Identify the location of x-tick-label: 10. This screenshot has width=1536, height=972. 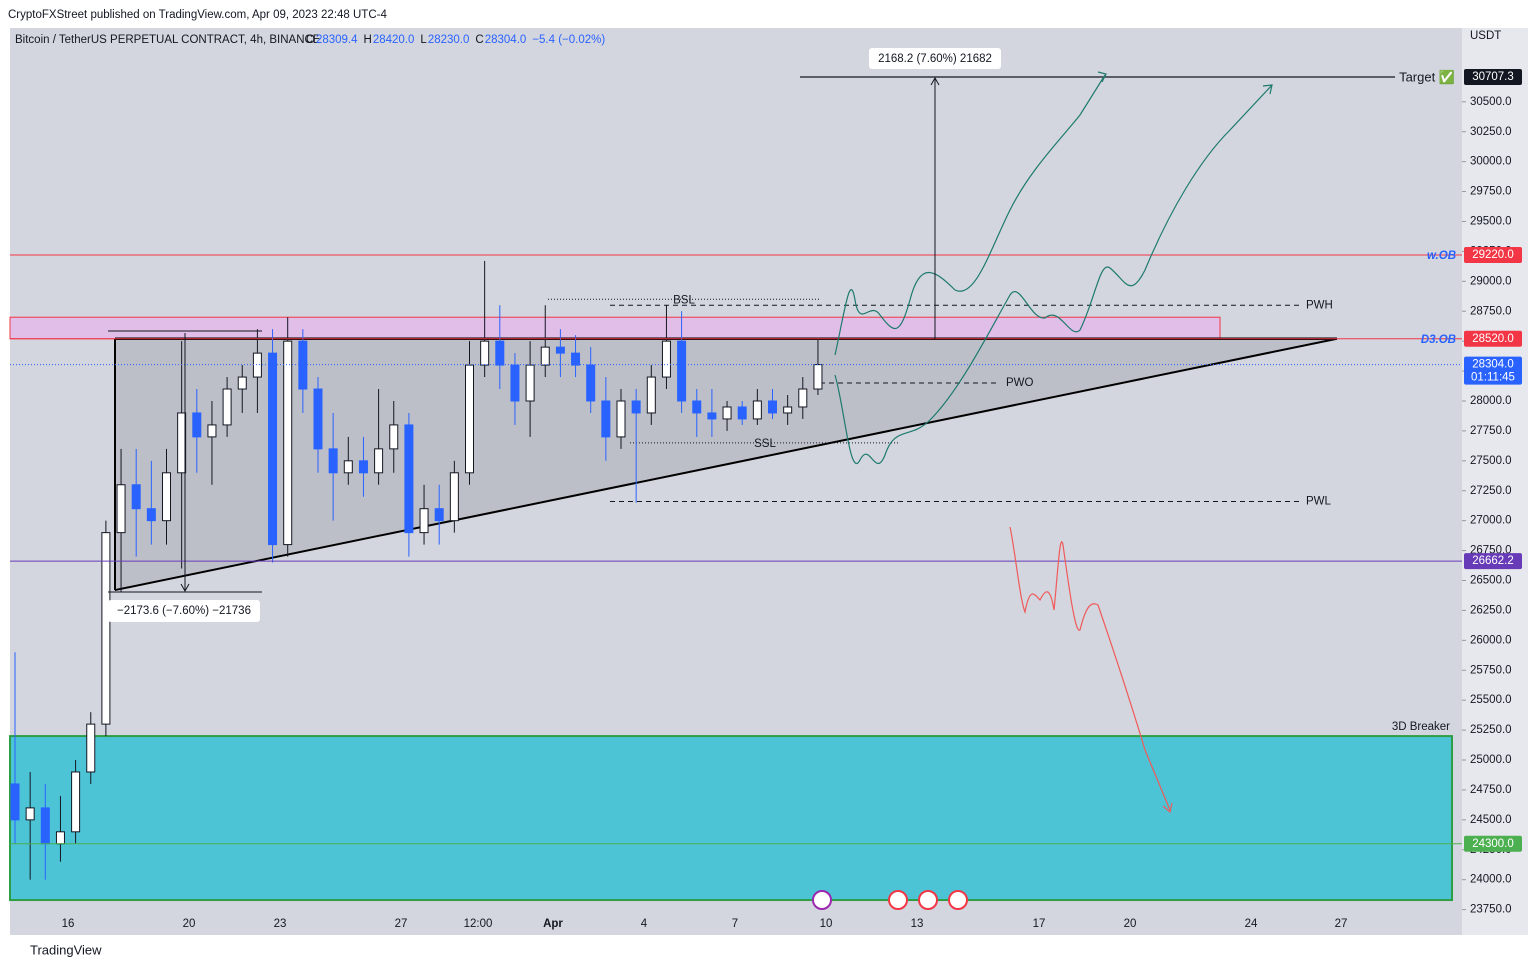
(826, 924).